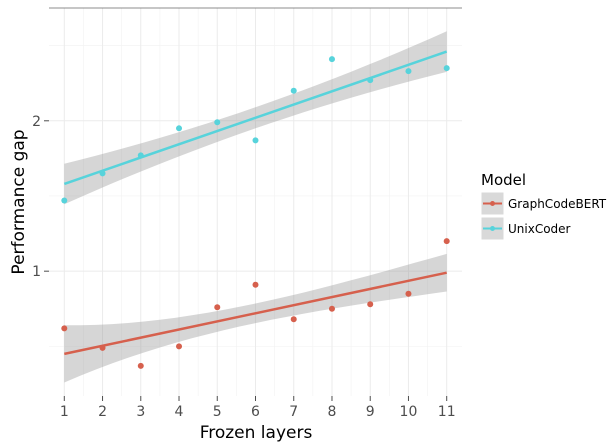 Image resolution: width=616 pixels, height=442 pixels. I want to click on x-tick-label: 7, so click(293, 412).